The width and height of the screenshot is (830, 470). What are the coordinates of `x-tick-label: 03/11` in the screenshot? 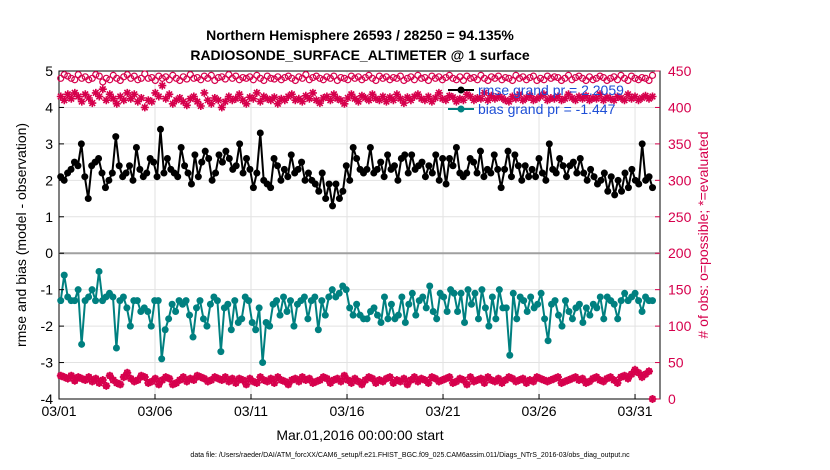 It's located at (251, 411).